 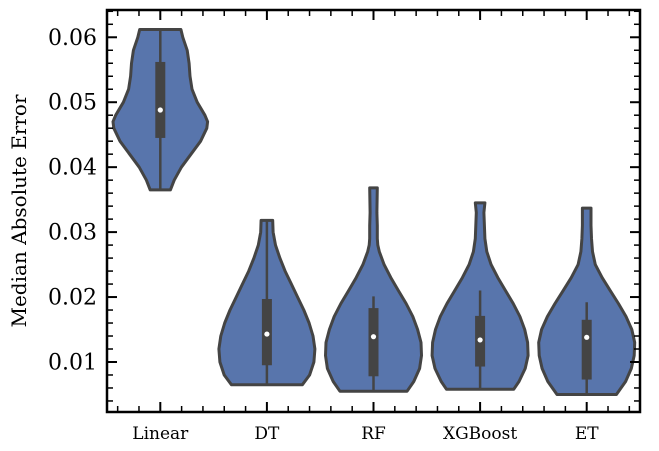 I want to click on iqr-box-rf, so click(x=373, y=342).